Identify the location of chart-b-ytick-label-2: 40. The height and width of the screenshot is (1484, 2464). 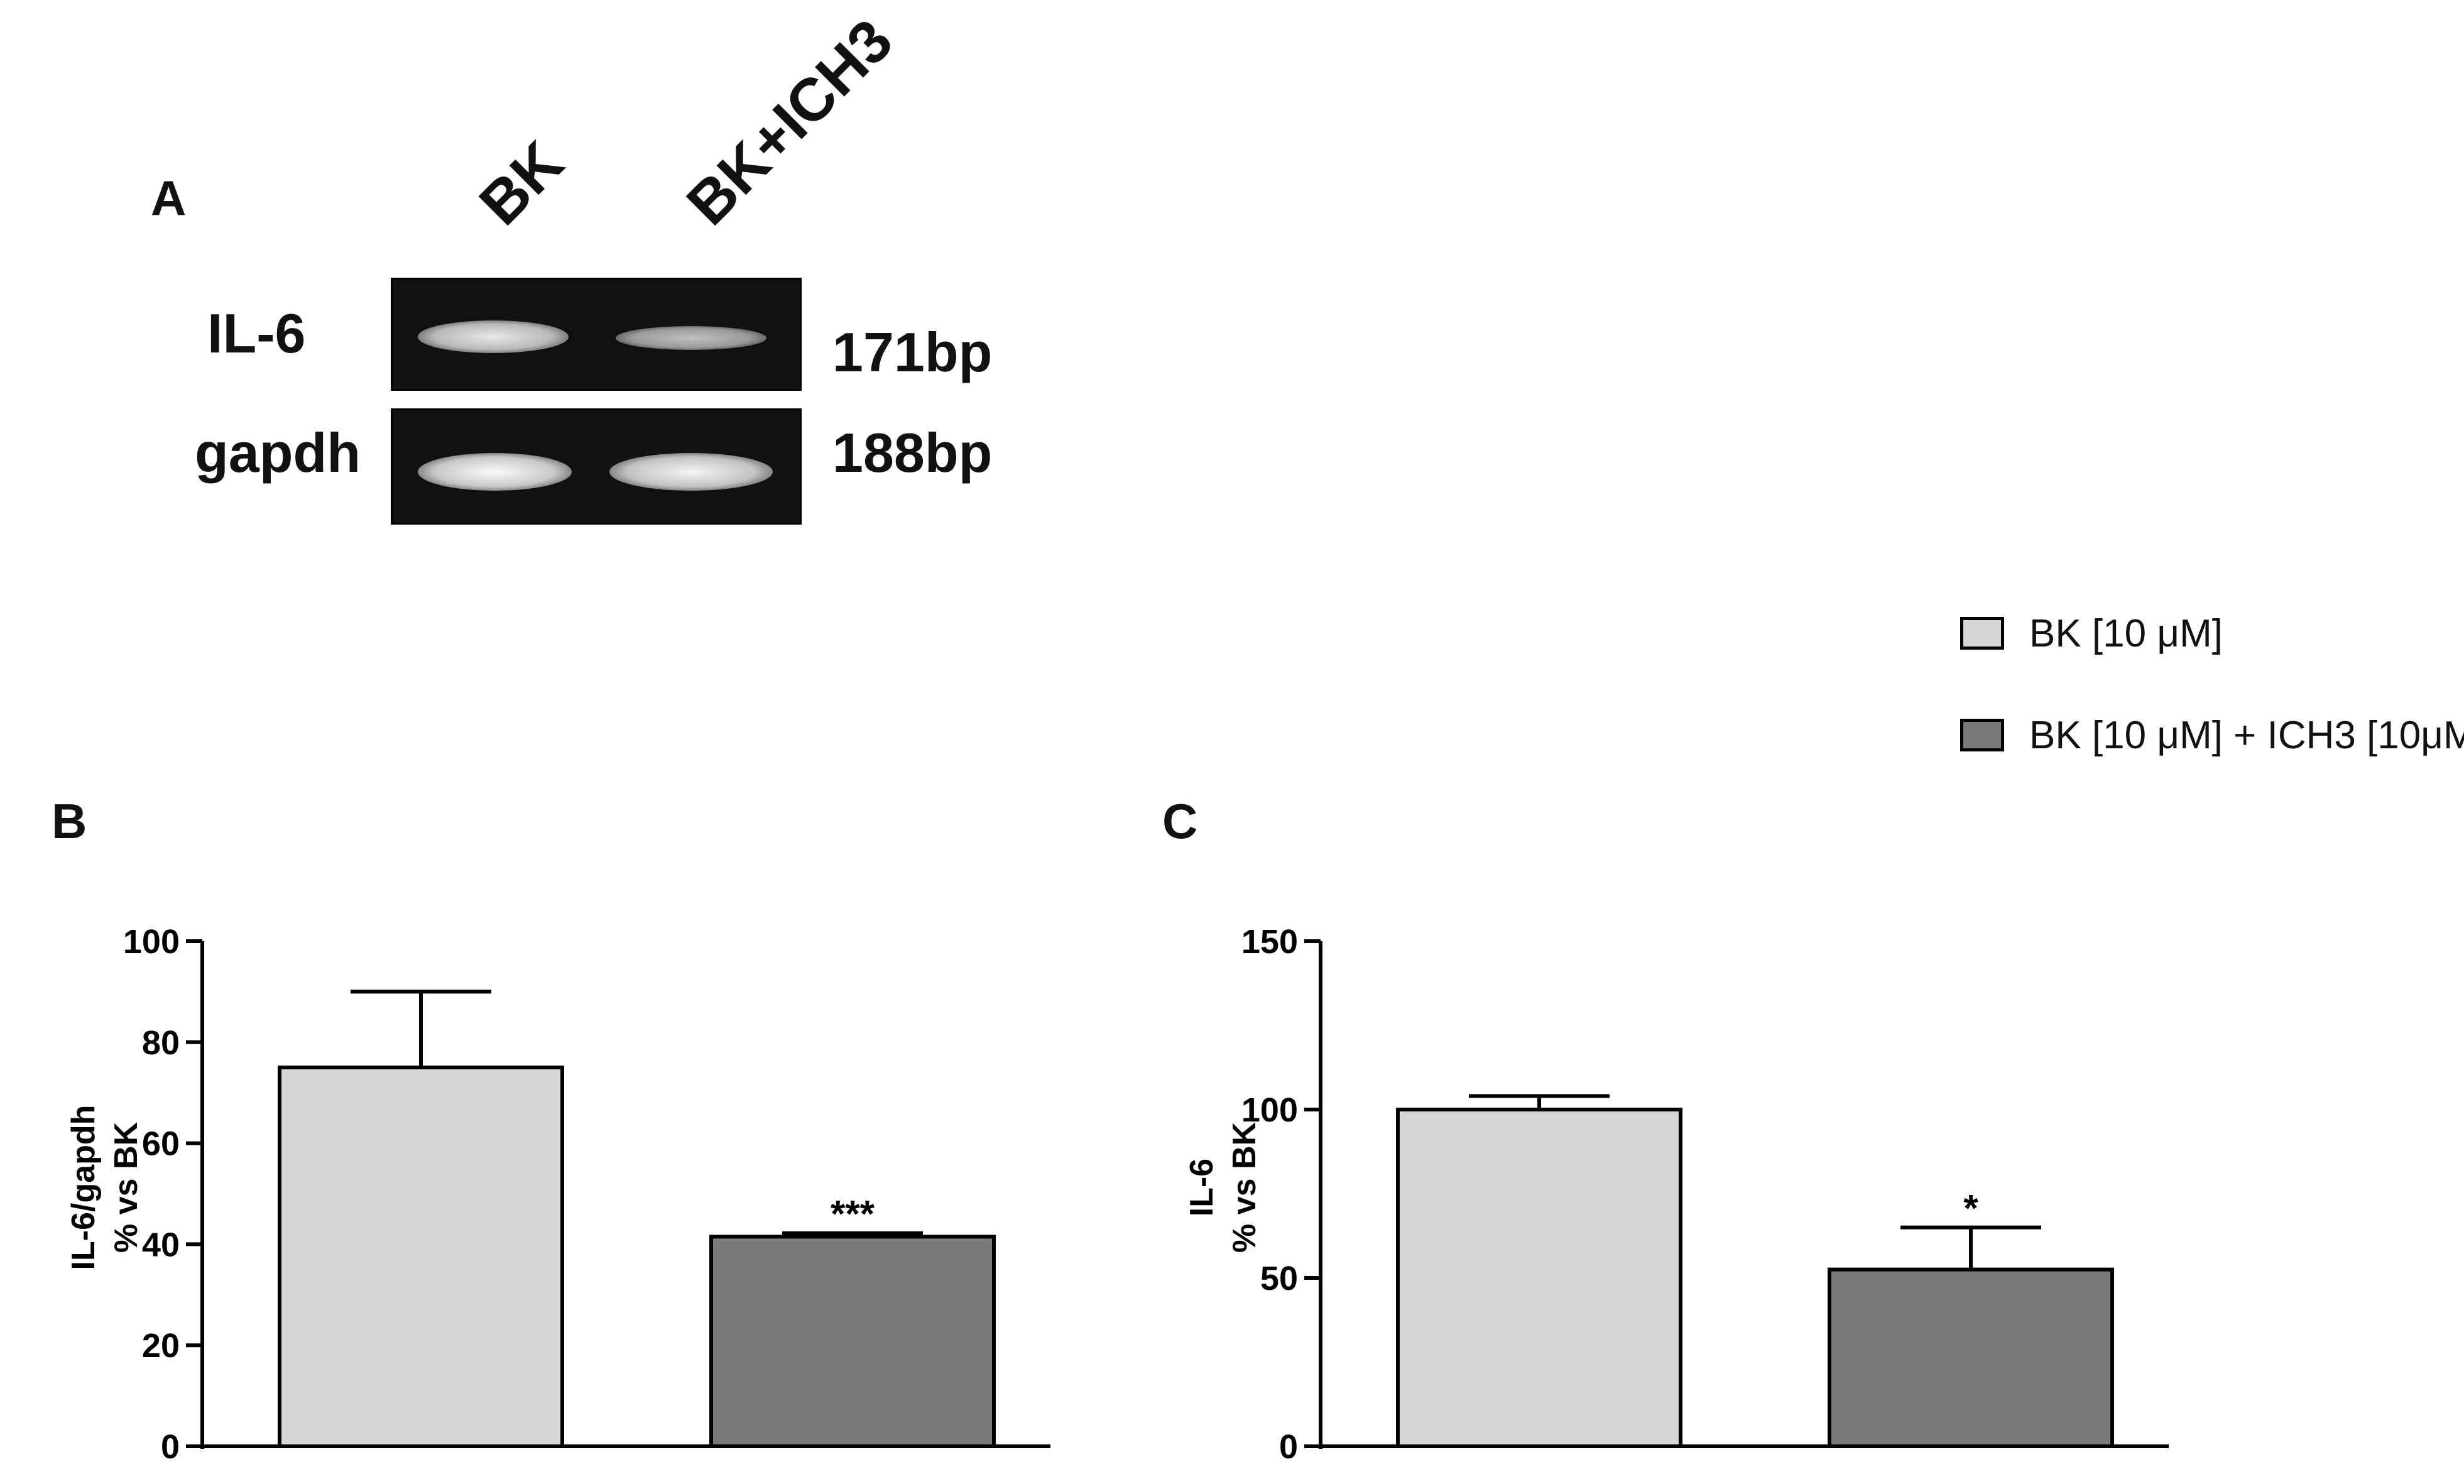
(161, 1244).